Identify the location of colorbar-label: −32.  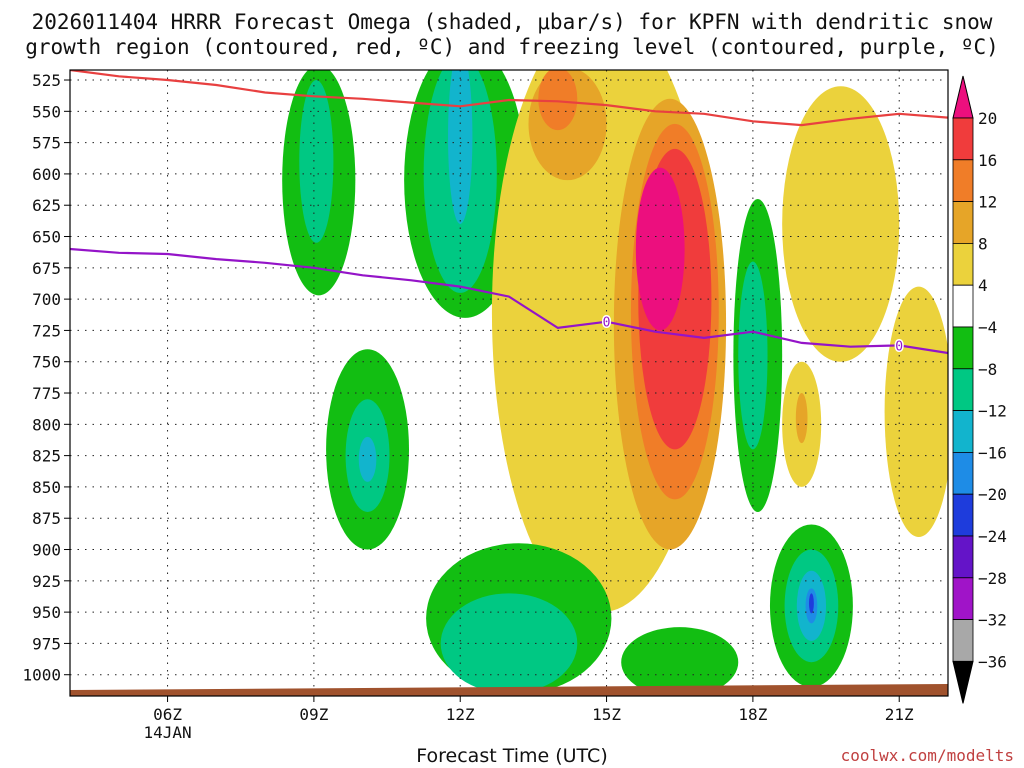
(992, 620).